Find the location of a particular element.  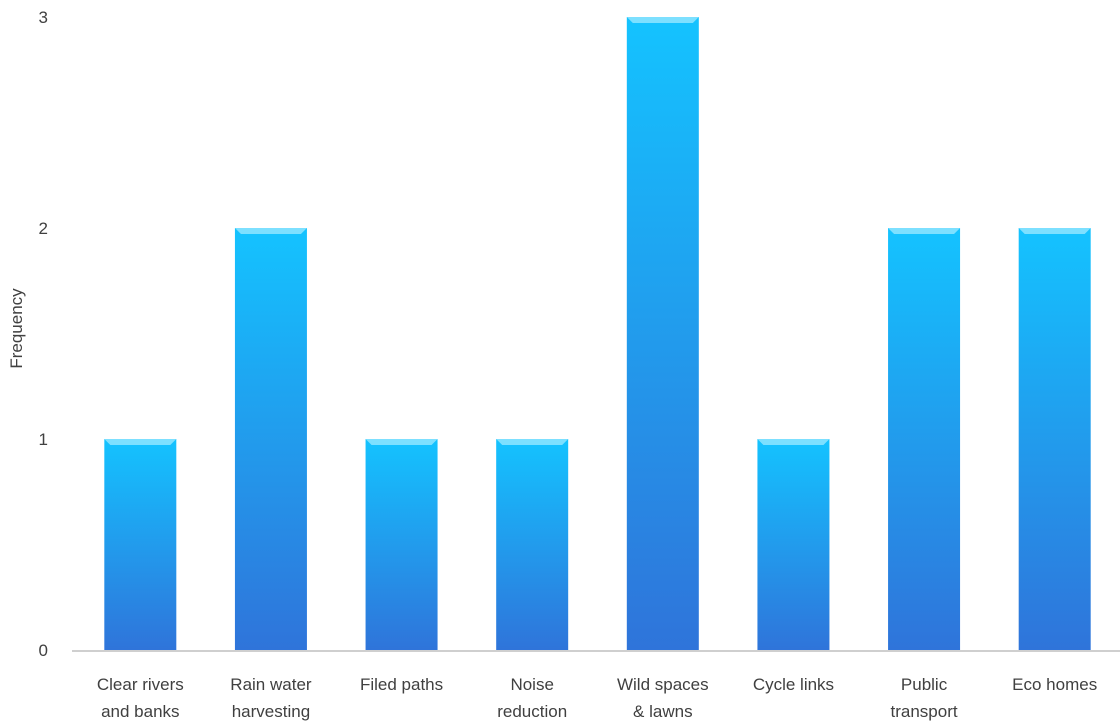

y-tick-label: 0 is located at coordinates (43, 650).